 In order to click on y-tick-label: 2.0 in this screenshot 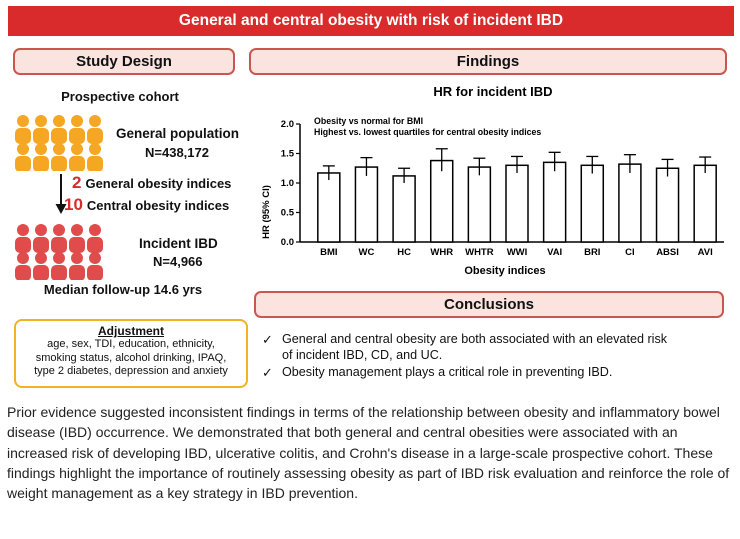, I will do `click(287, 124)`.